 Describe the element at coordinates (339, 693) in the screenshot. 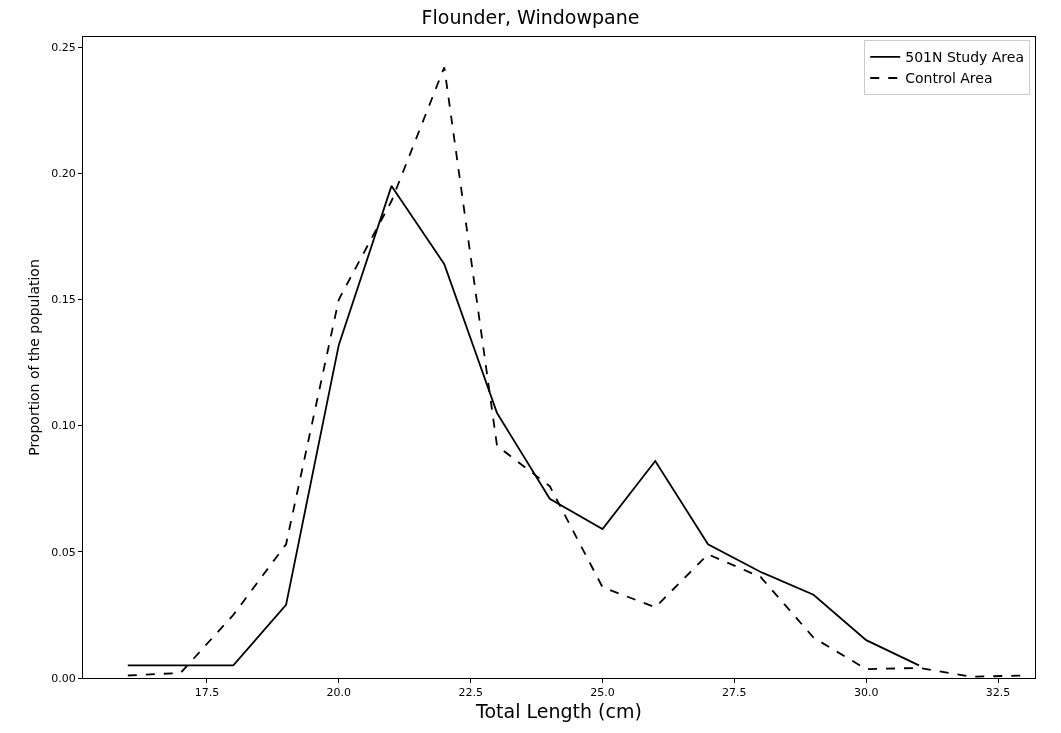

I see `x-tick-label: 20.0` at that location.